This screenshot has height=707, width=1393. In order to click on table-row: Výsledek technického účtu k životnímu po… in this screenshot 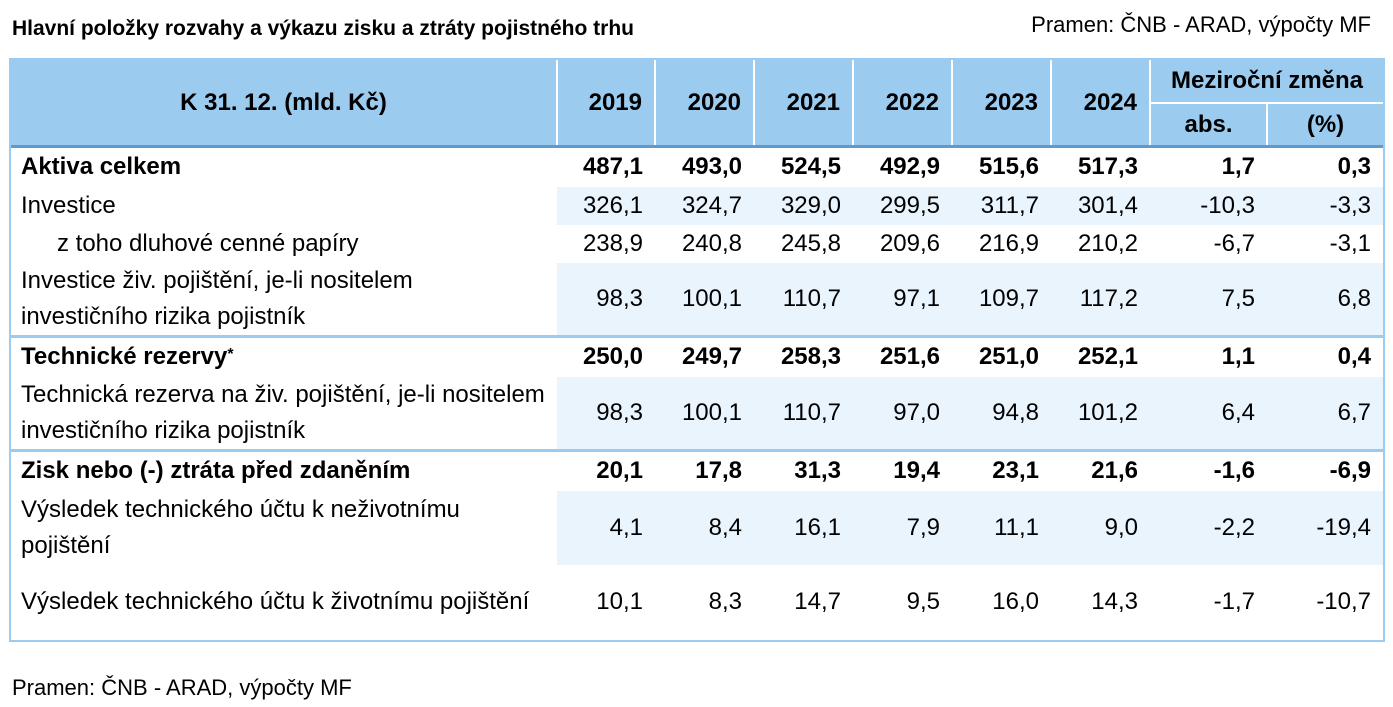, I will do `click(697, 602)`.